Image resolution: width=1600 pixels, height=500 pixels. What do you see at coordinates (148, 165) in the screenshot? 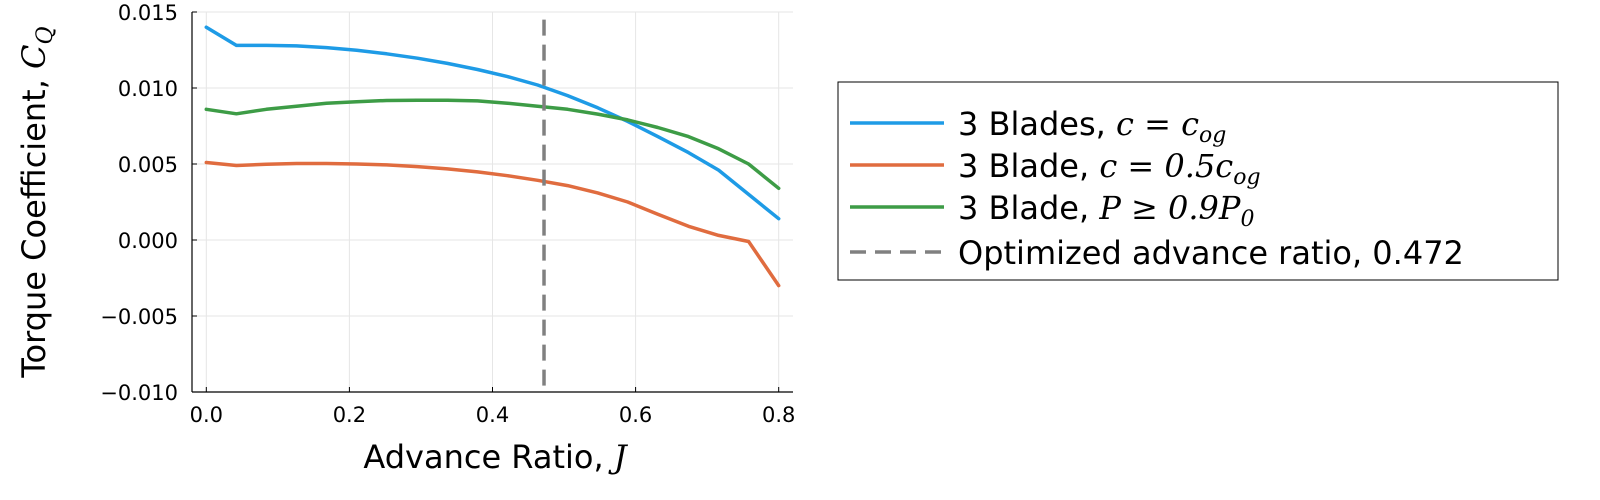
I see `y-tick-label: 0.005` at bounding box center [148, 165].